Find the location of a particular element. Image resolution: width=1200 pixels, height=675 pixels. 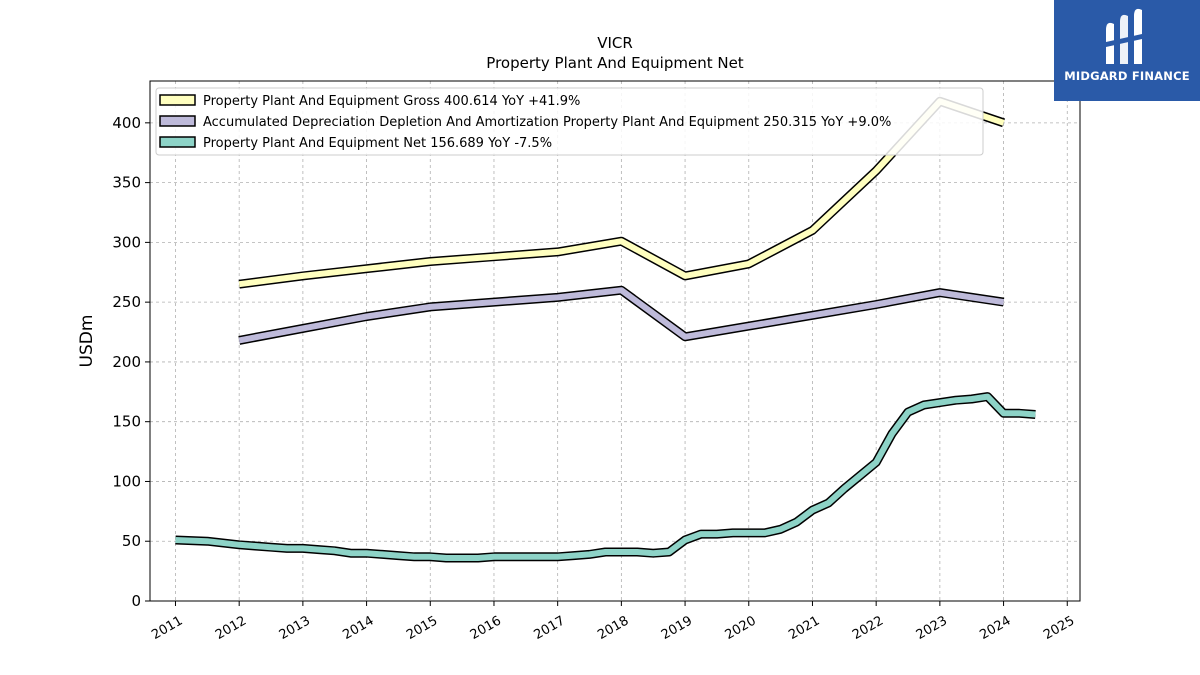

y-tick-label: 0 is located at coordinates (136, 601).